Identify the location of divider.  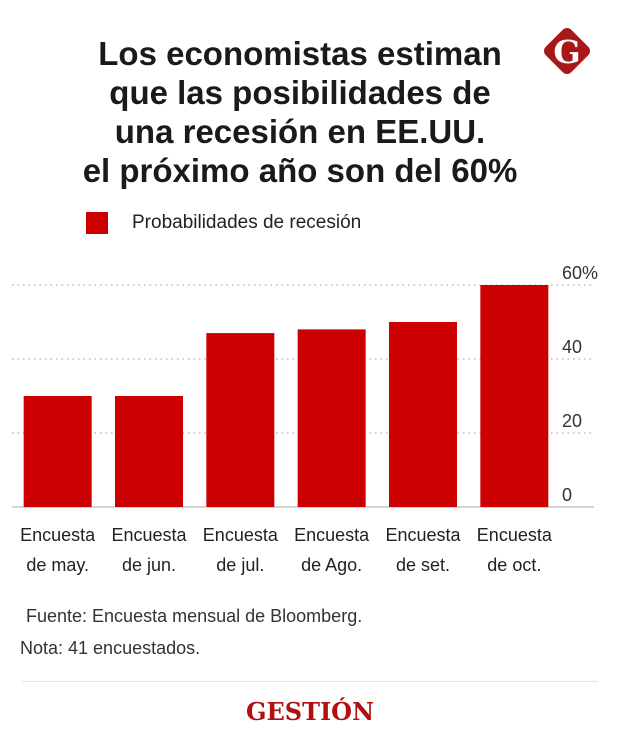
(310, 681).